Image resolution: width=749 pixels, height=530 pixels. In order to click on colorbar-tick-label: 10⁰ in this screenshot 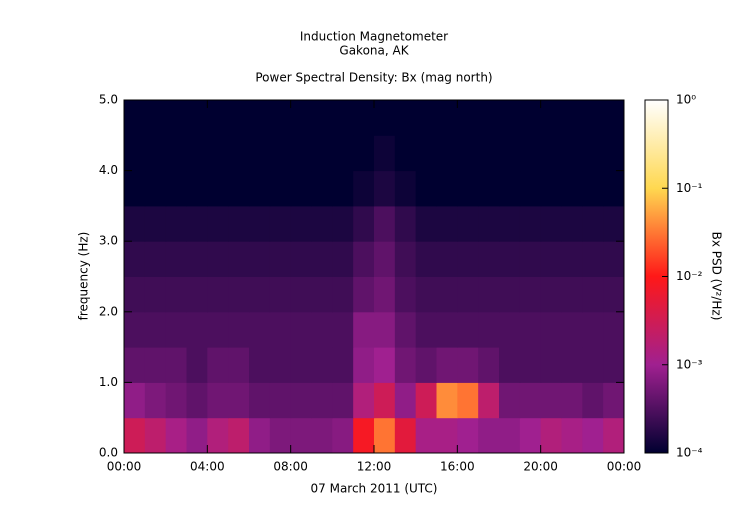, I will do `click(686, 100)`.